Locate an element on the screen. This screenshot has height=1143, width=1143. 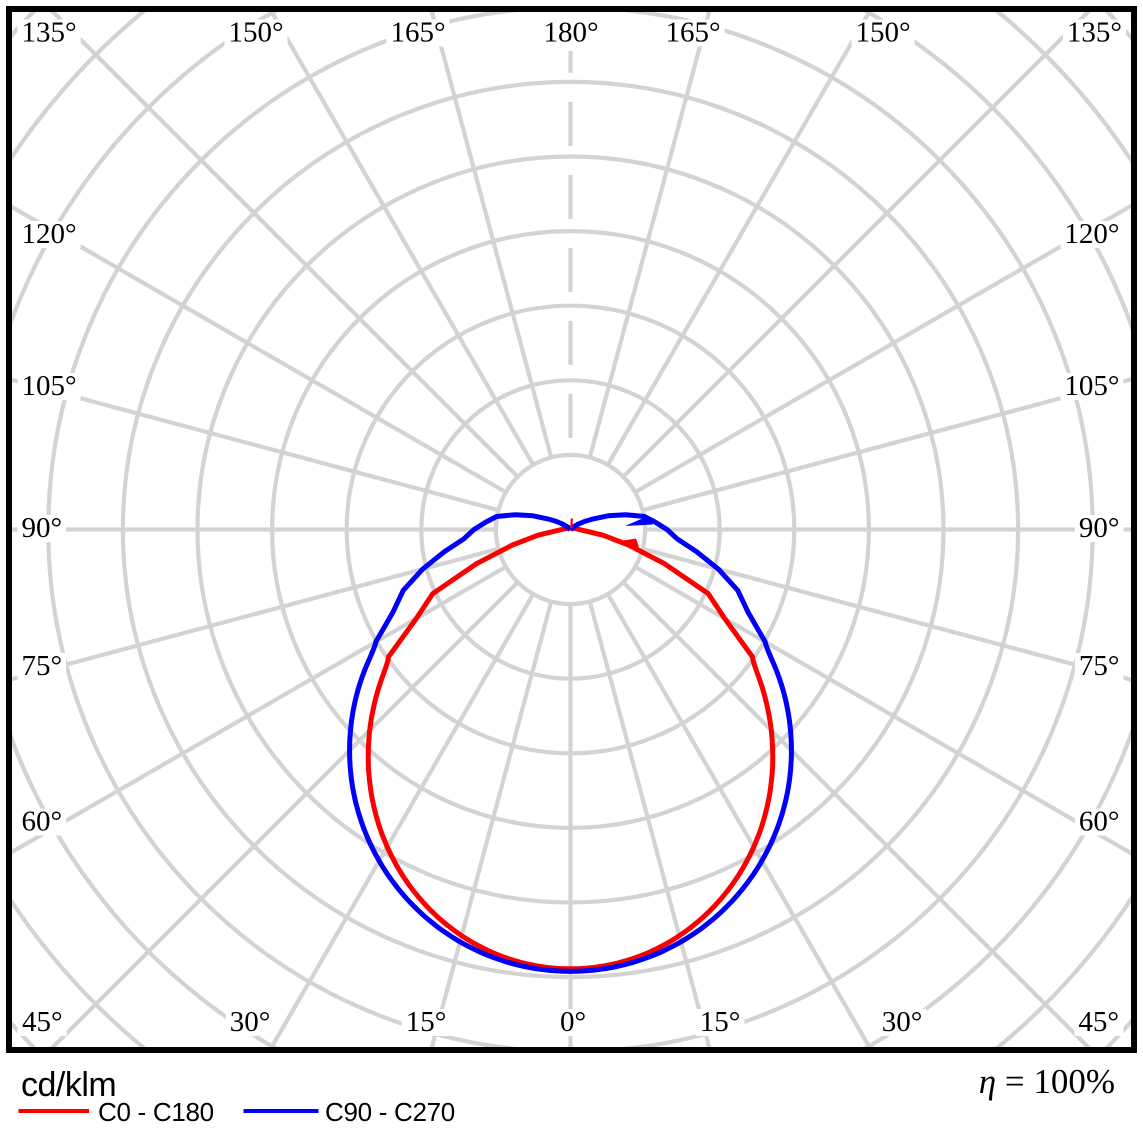
svg-text: C90 - C270 is located at coordinates (390, 1112).